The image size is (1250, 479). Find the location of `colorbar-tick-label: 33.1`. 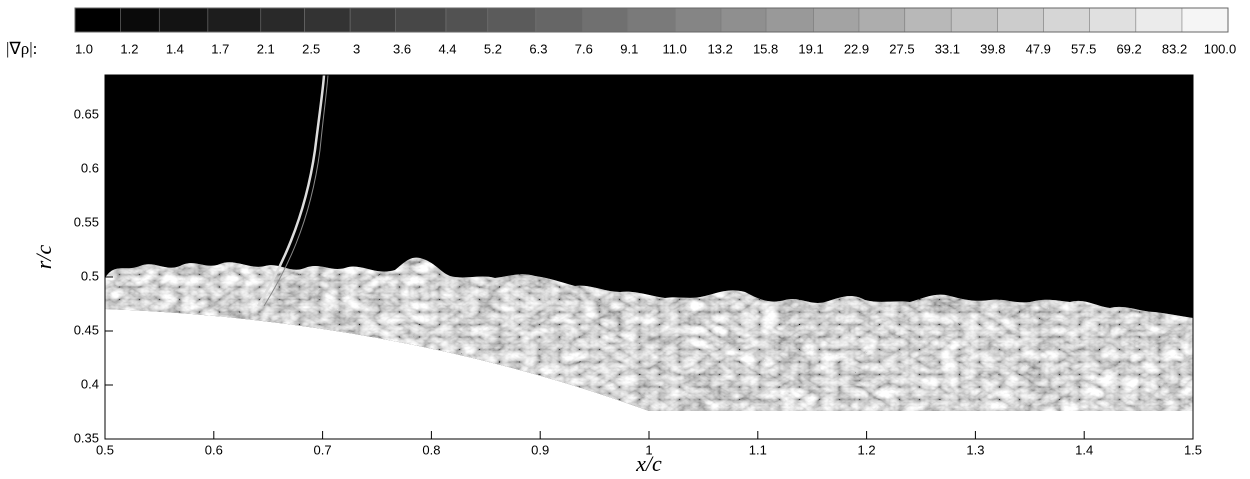

colorbar-tick-label: 33.1 is located at coordinates (947, 48).